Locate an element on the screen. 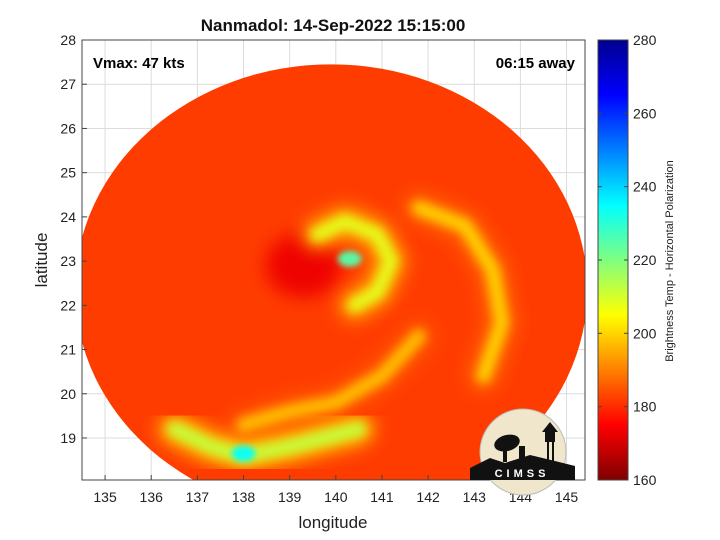  cimss-logo-text: CIMSS is located at coordinates (522, 474).